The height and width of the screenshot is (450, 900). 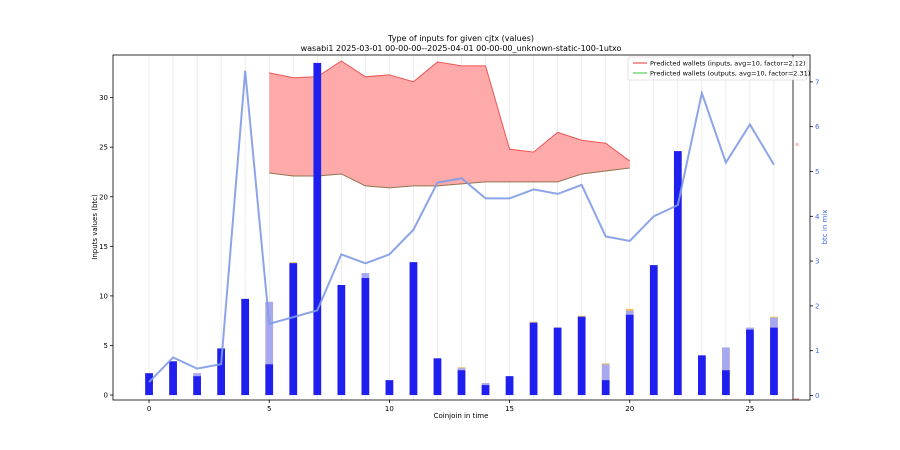 What do you see at coordinates (825, 227) in the screenshot?
I see `y2-axis-label: btc in mix` at bounding box center [825, 227].